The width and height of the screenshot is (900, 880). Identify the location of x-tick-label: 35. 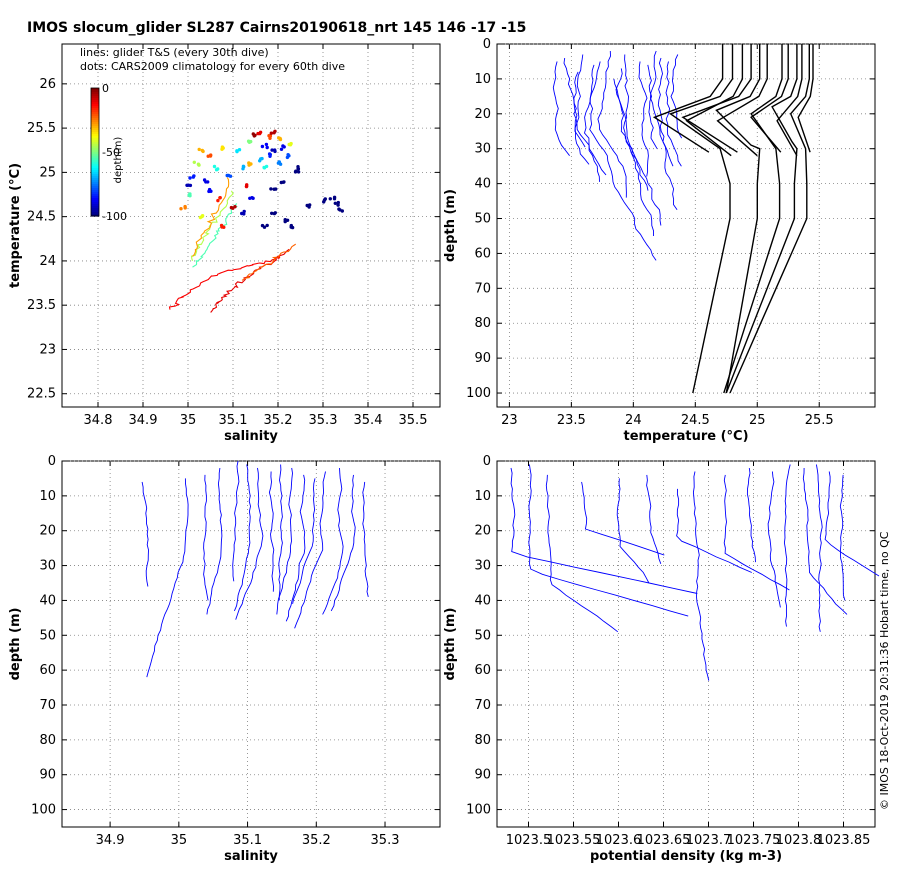
(188, 420).